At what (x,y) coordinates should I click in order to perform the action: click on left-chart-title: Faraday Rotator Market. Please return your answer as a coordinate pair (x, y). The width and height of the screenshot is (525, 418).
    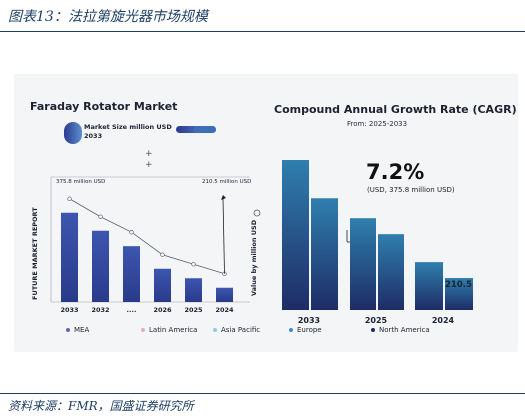
    Looking at the image, I should click on (104, 106).